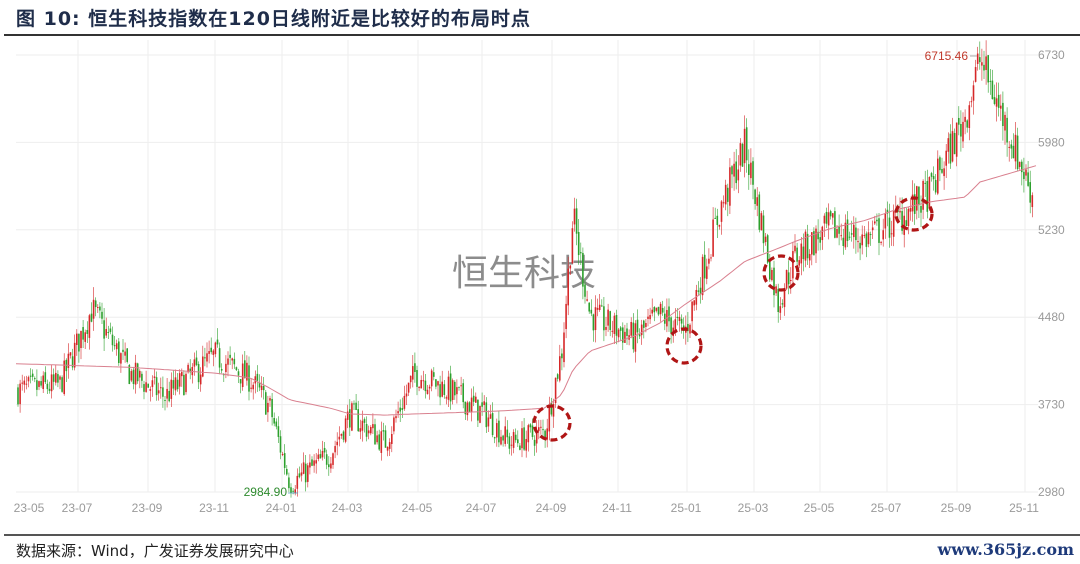 This screenshot has width=1080, height=564. I want to click on y-tick-label: 2980, so click(1051, 492).